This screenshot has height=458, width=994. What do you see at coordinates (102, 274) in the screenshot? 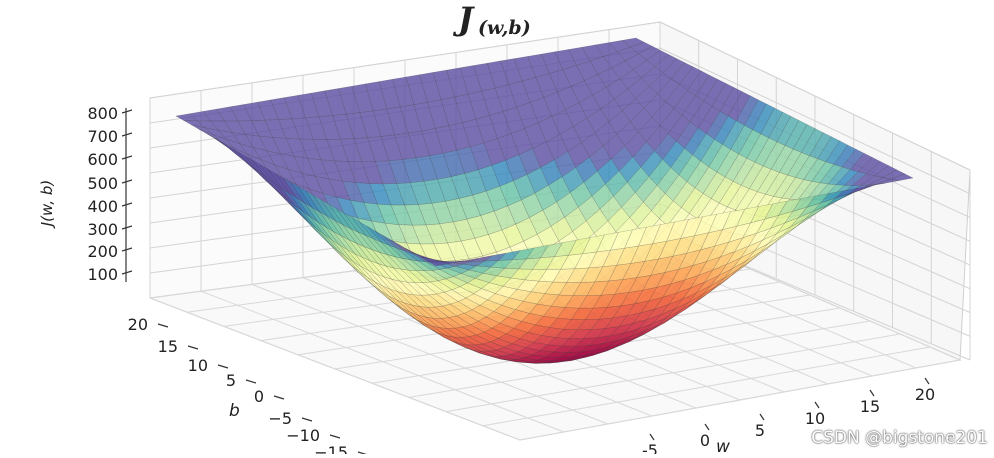
I see `z-tick-label: 100` at bounding box center [102, 274].